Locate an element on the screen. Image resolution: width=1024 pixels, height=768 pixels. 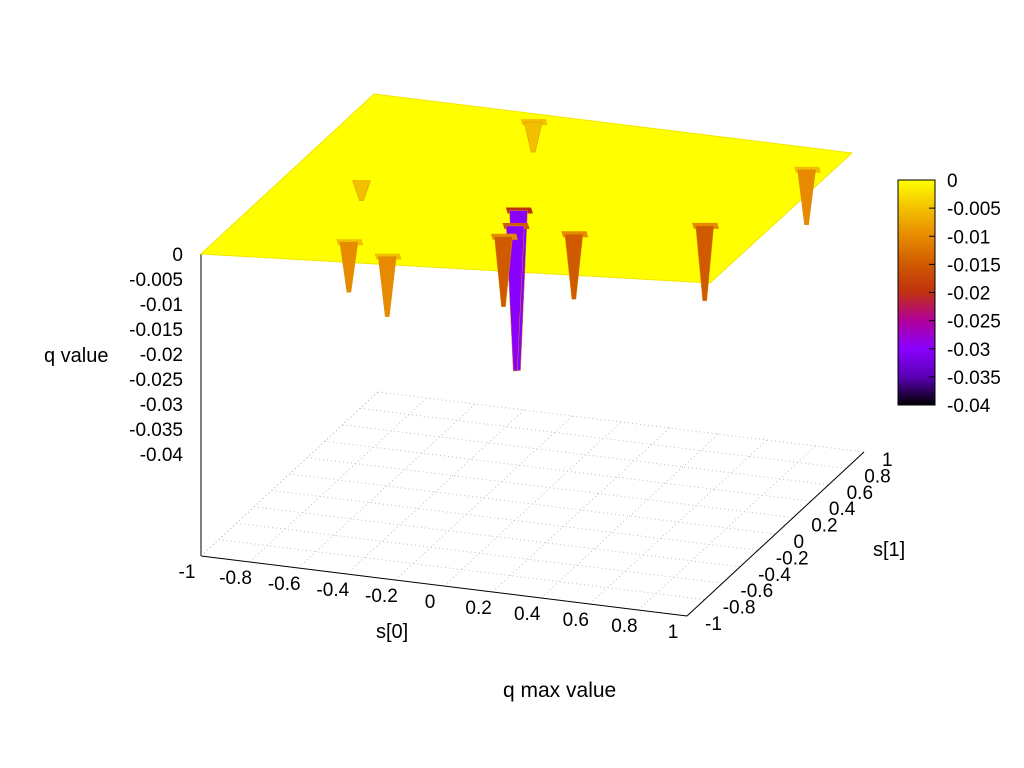
x-tick-label: -1 is located at coordinates (187, 572).